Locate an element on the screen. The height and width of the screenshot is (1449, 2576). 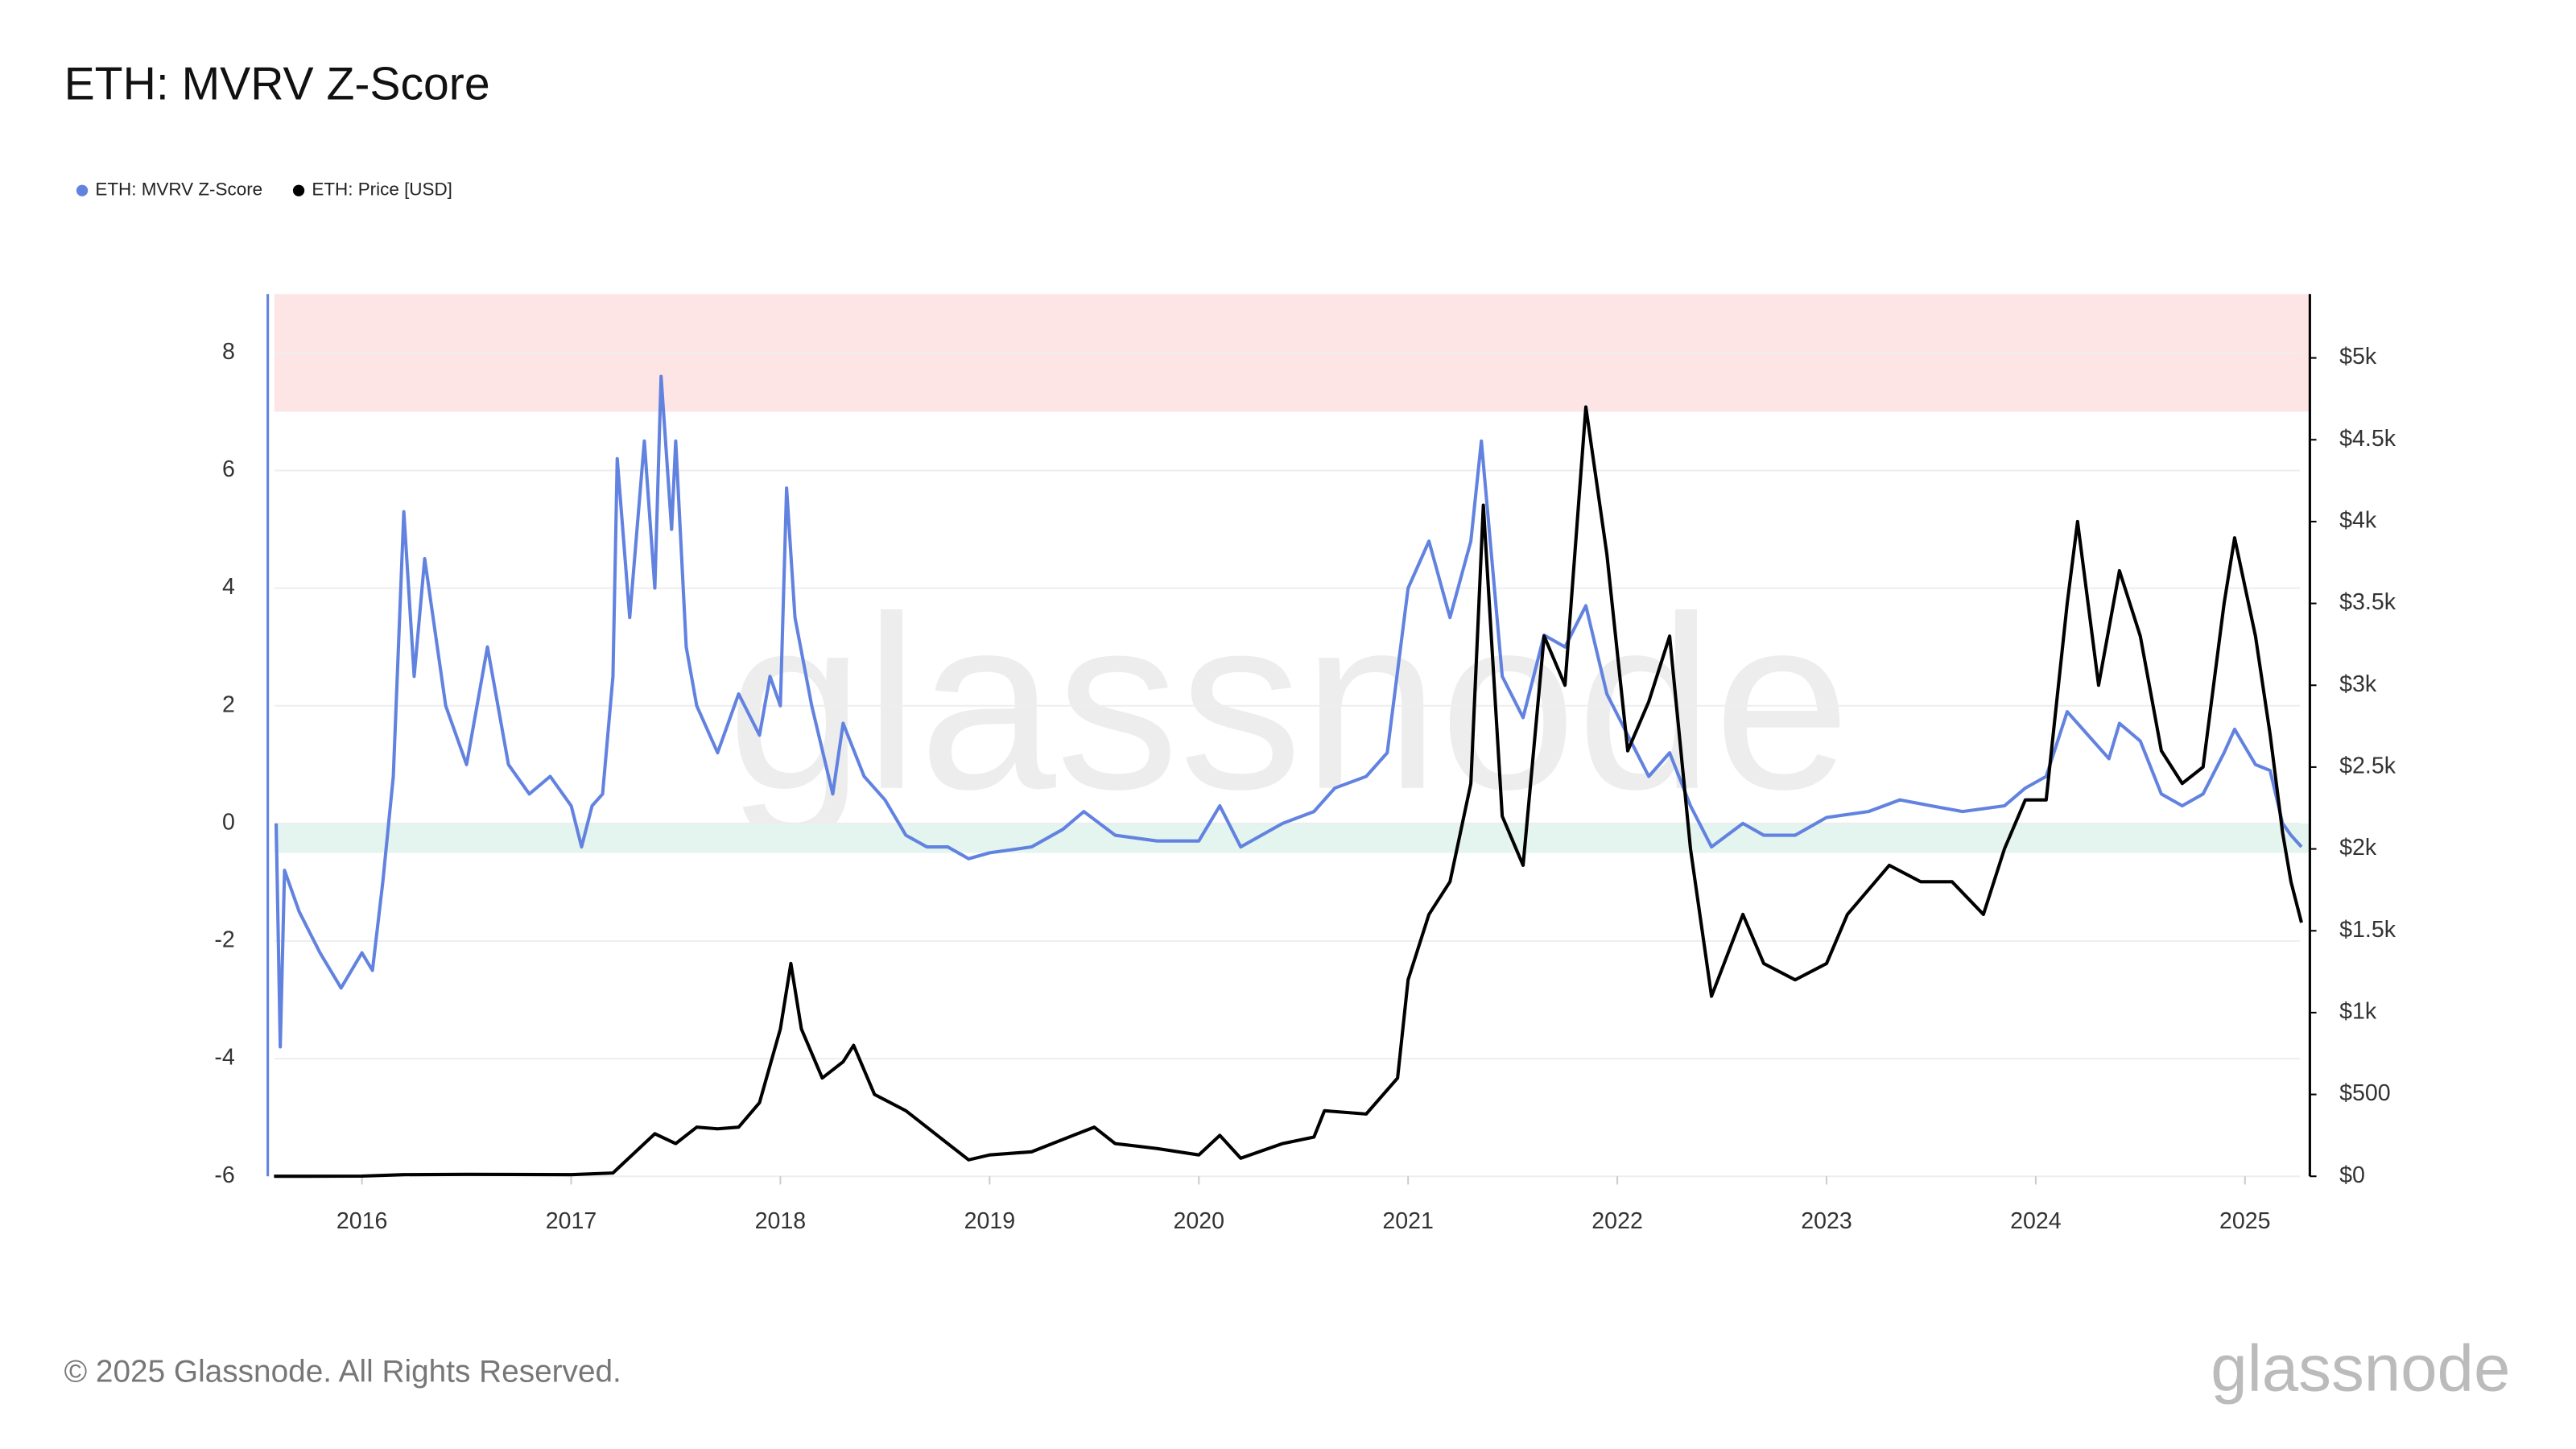
footer: © 2025 Glassnode. All Rights Reserved. is located at coordinates (342, 1371).